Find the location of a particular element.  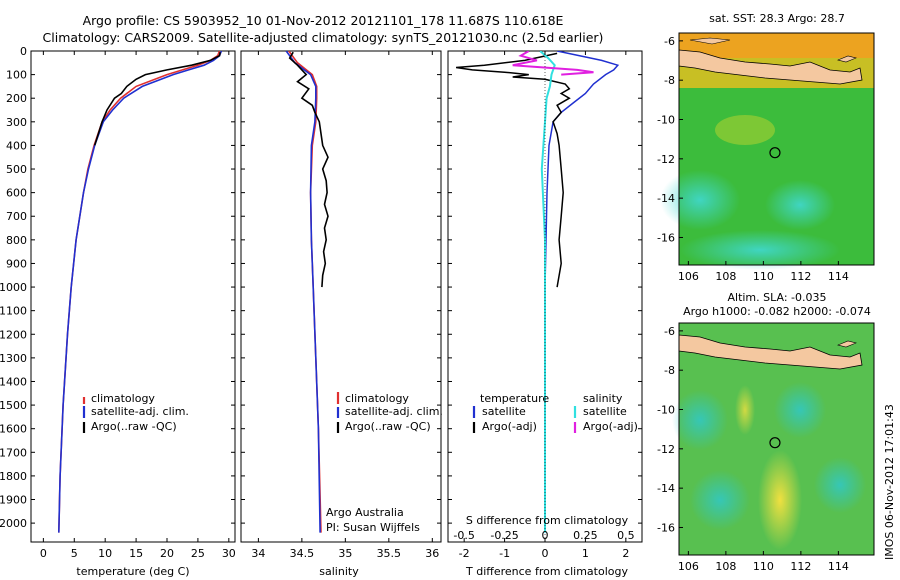

legend-satellite-label: satellite-adj. clim. is located at coordinates (394, 411).